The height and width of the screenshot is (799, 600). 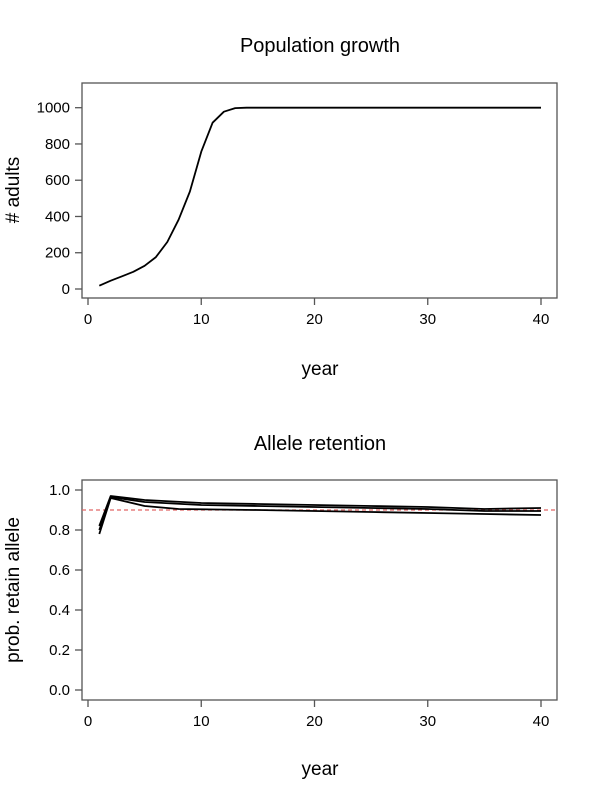 I want to click on chart-title: Population growth, so click(x=320, y=46).